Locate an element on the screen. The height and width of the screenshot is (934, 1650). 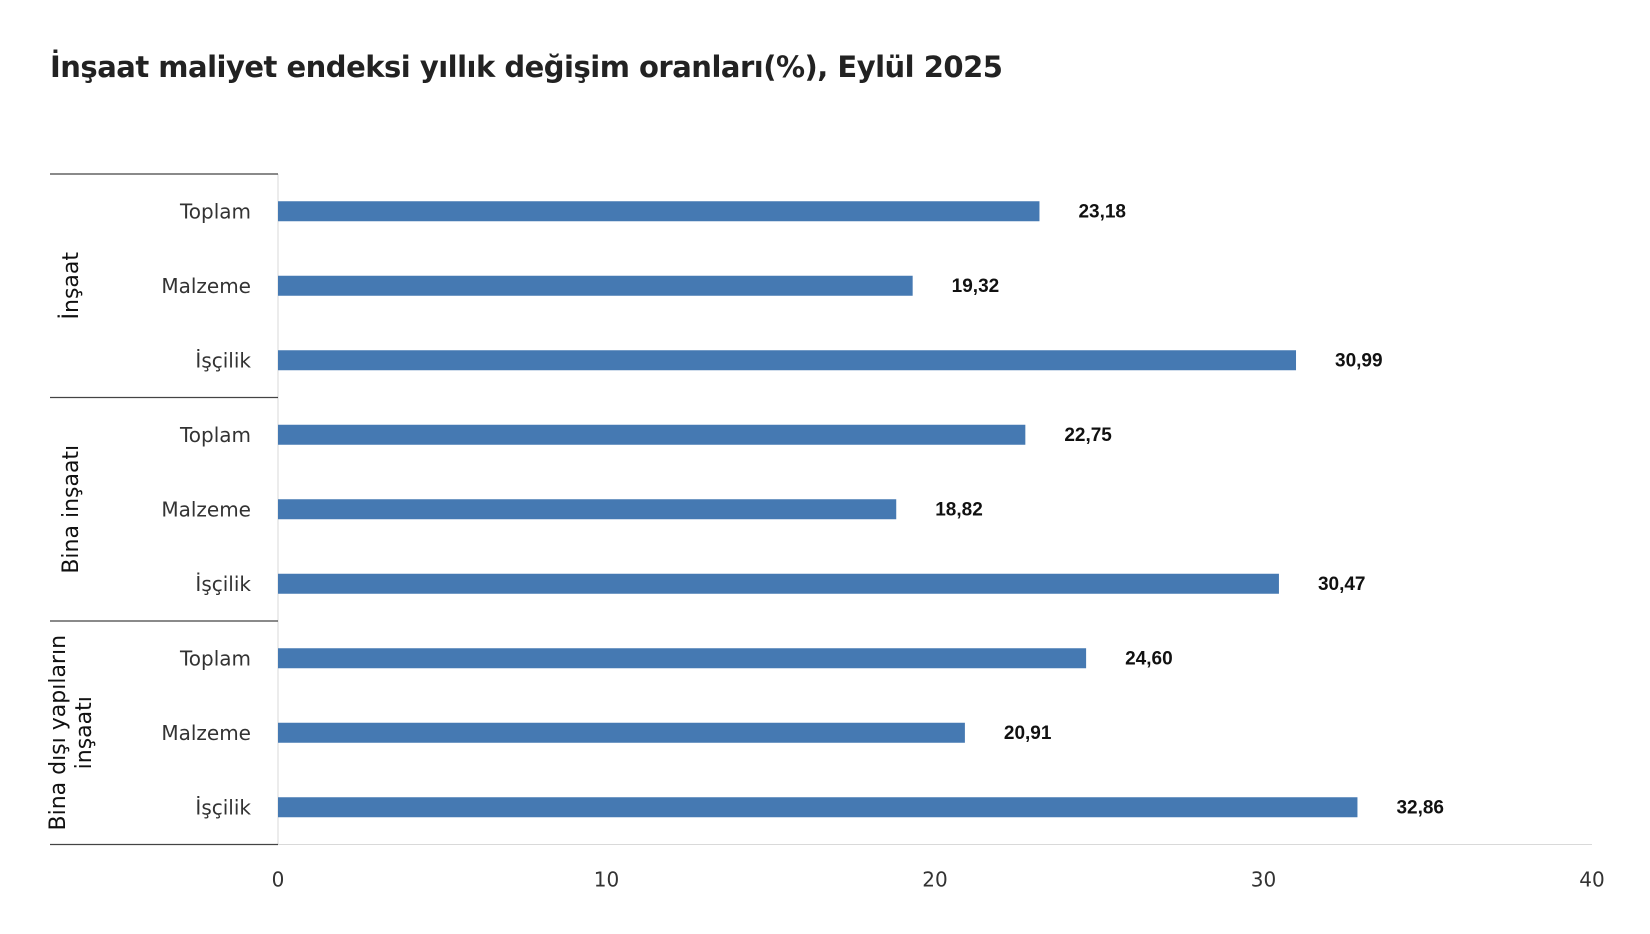
data-label: 23,18 is located at coordinates (1102, 211).